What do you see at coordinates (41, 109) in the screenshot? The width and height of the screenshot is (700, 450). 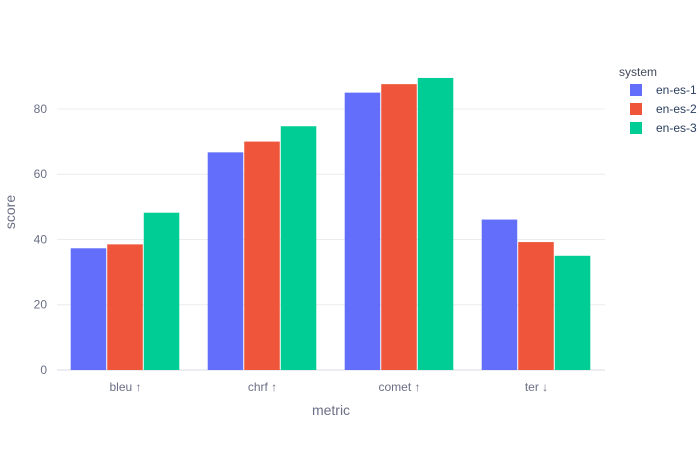 I see `y-tick-label: 80` at bounding box center [41, 109].